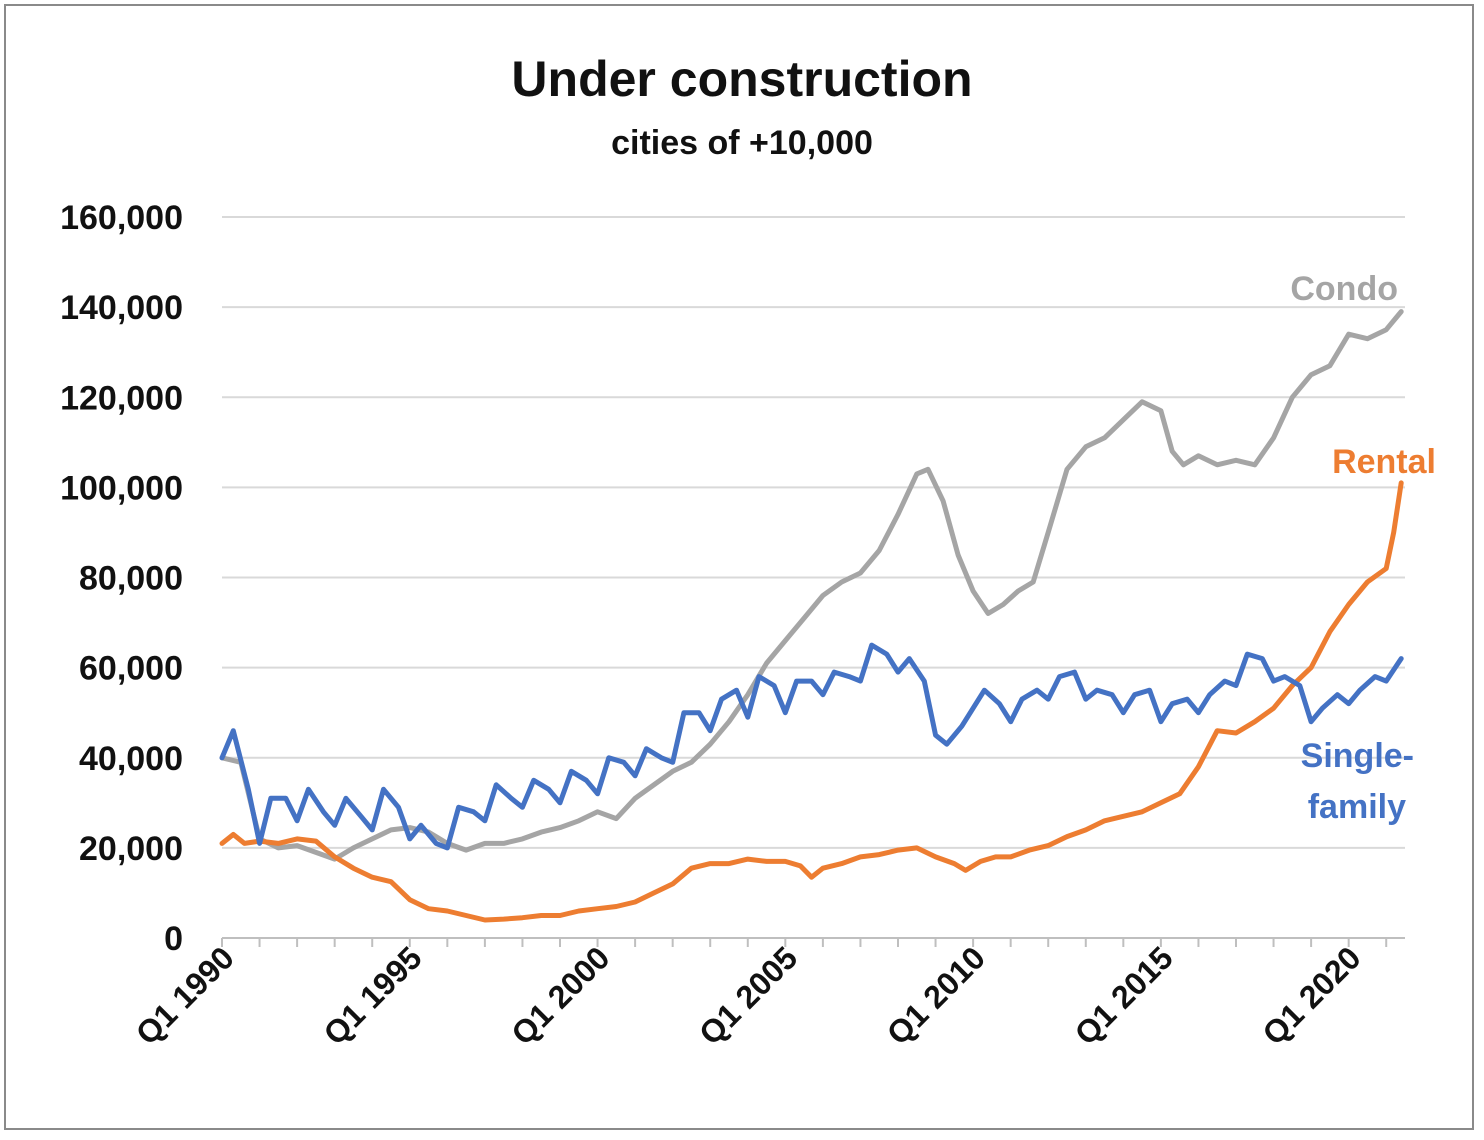  What do you see at coordinates (560, 995) in the screenshot?
I see `x-tick-label: Q1 2000` at bounding box center [560, 995].